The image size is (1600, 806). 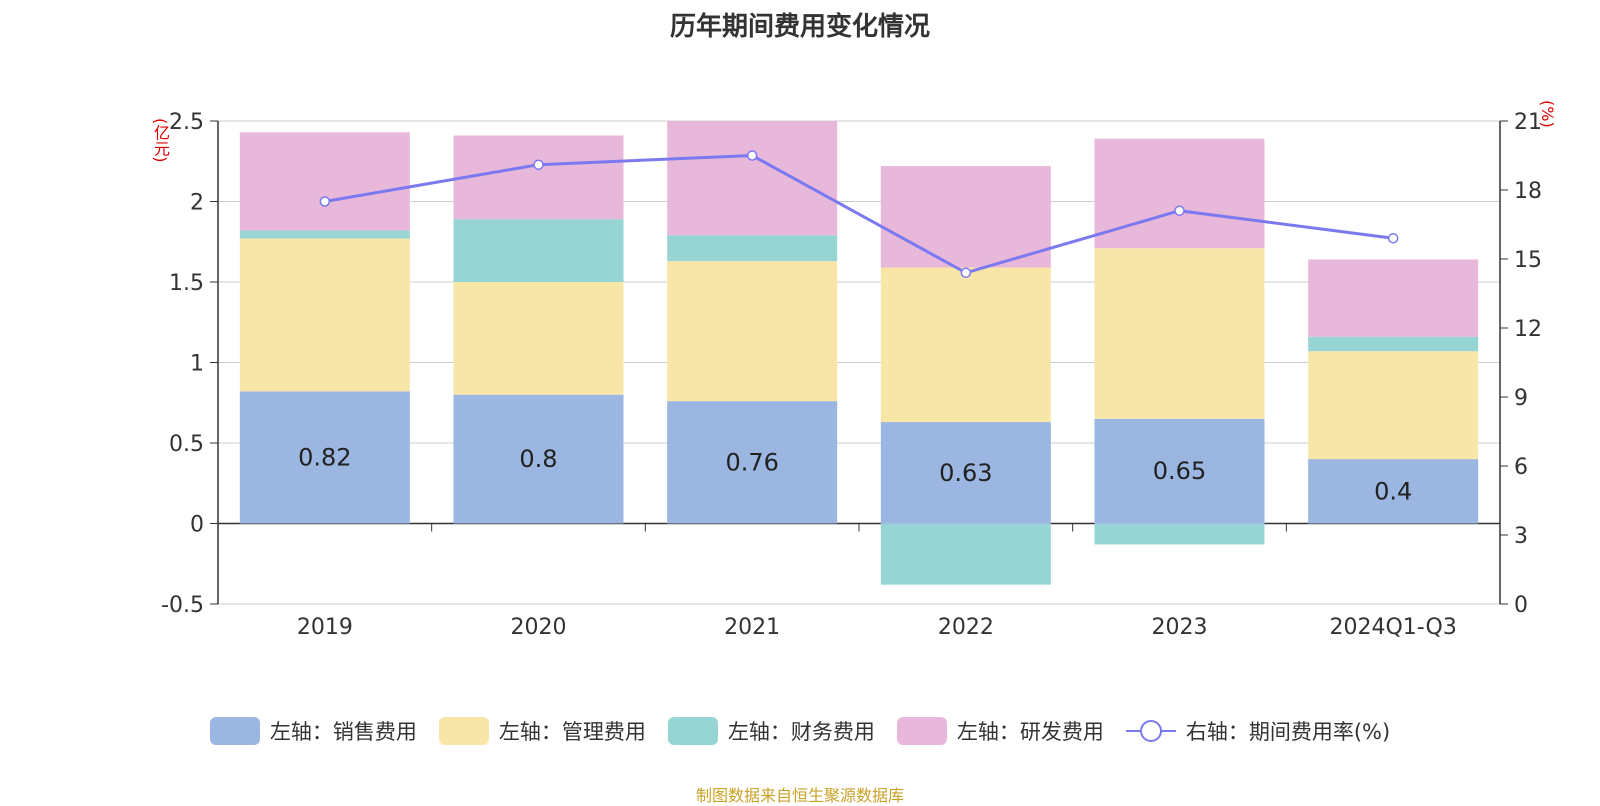 I want to click on legend-item-admin: 左轴：管理费用, so click(x=542, y=731).